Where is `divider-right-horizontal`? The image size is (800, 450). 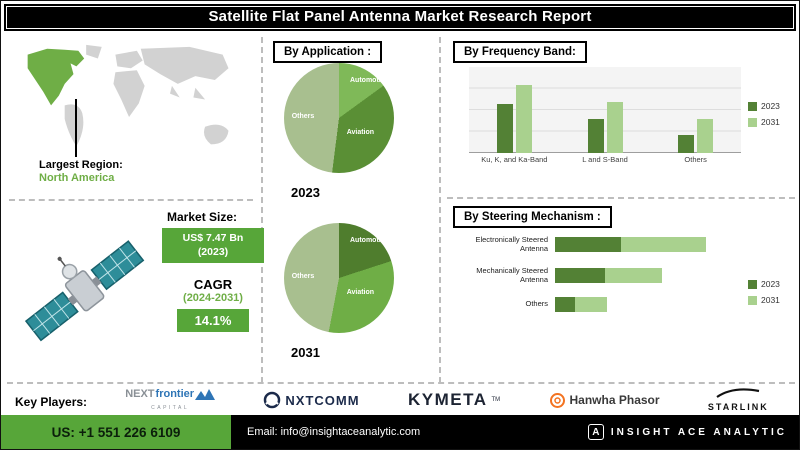
divider-right-horizontal is located at coordinates (621, 198).